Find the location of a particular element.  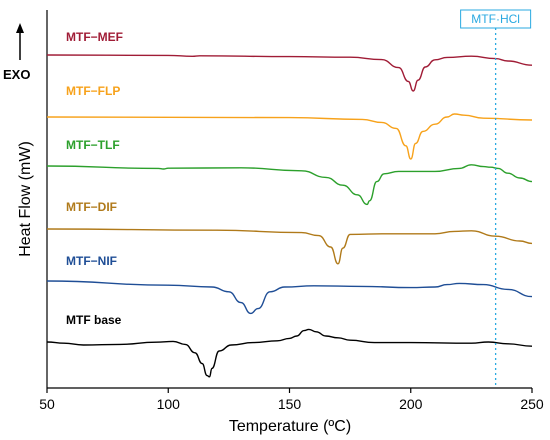

reference-label: MTF·HCl is located at coordinates (495, 19).